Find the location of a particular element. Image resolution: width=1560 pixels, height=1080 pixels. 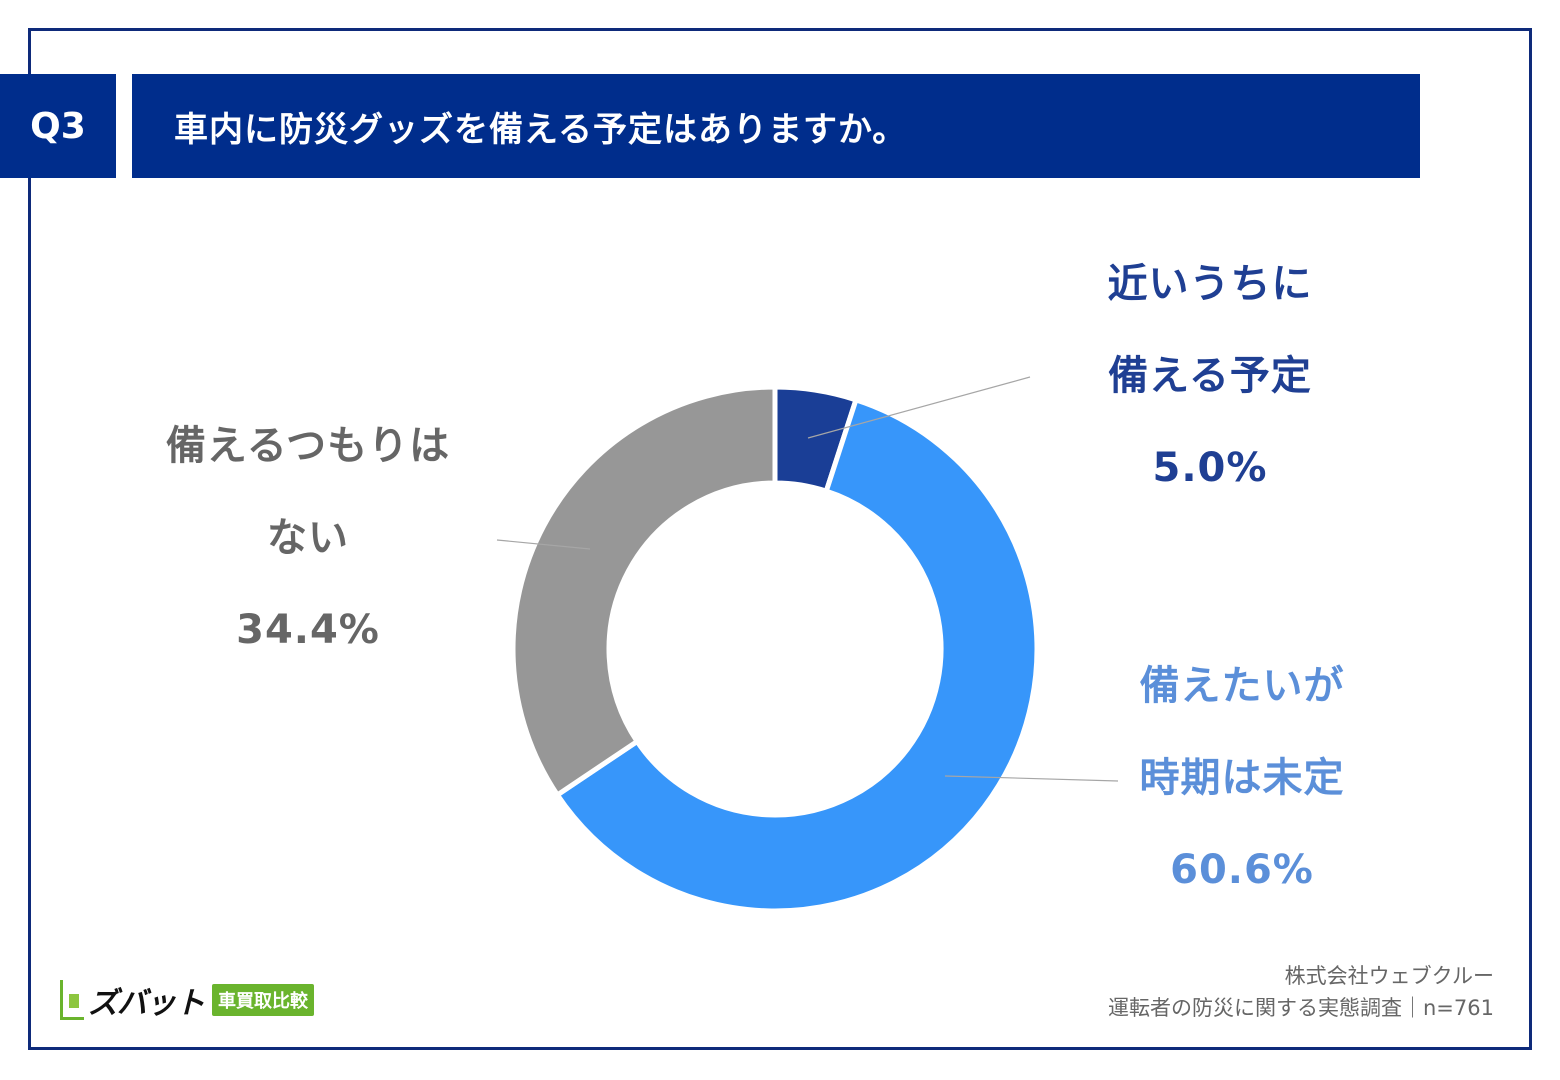

logo-mark-icon is located at coordinates (72, 1000).